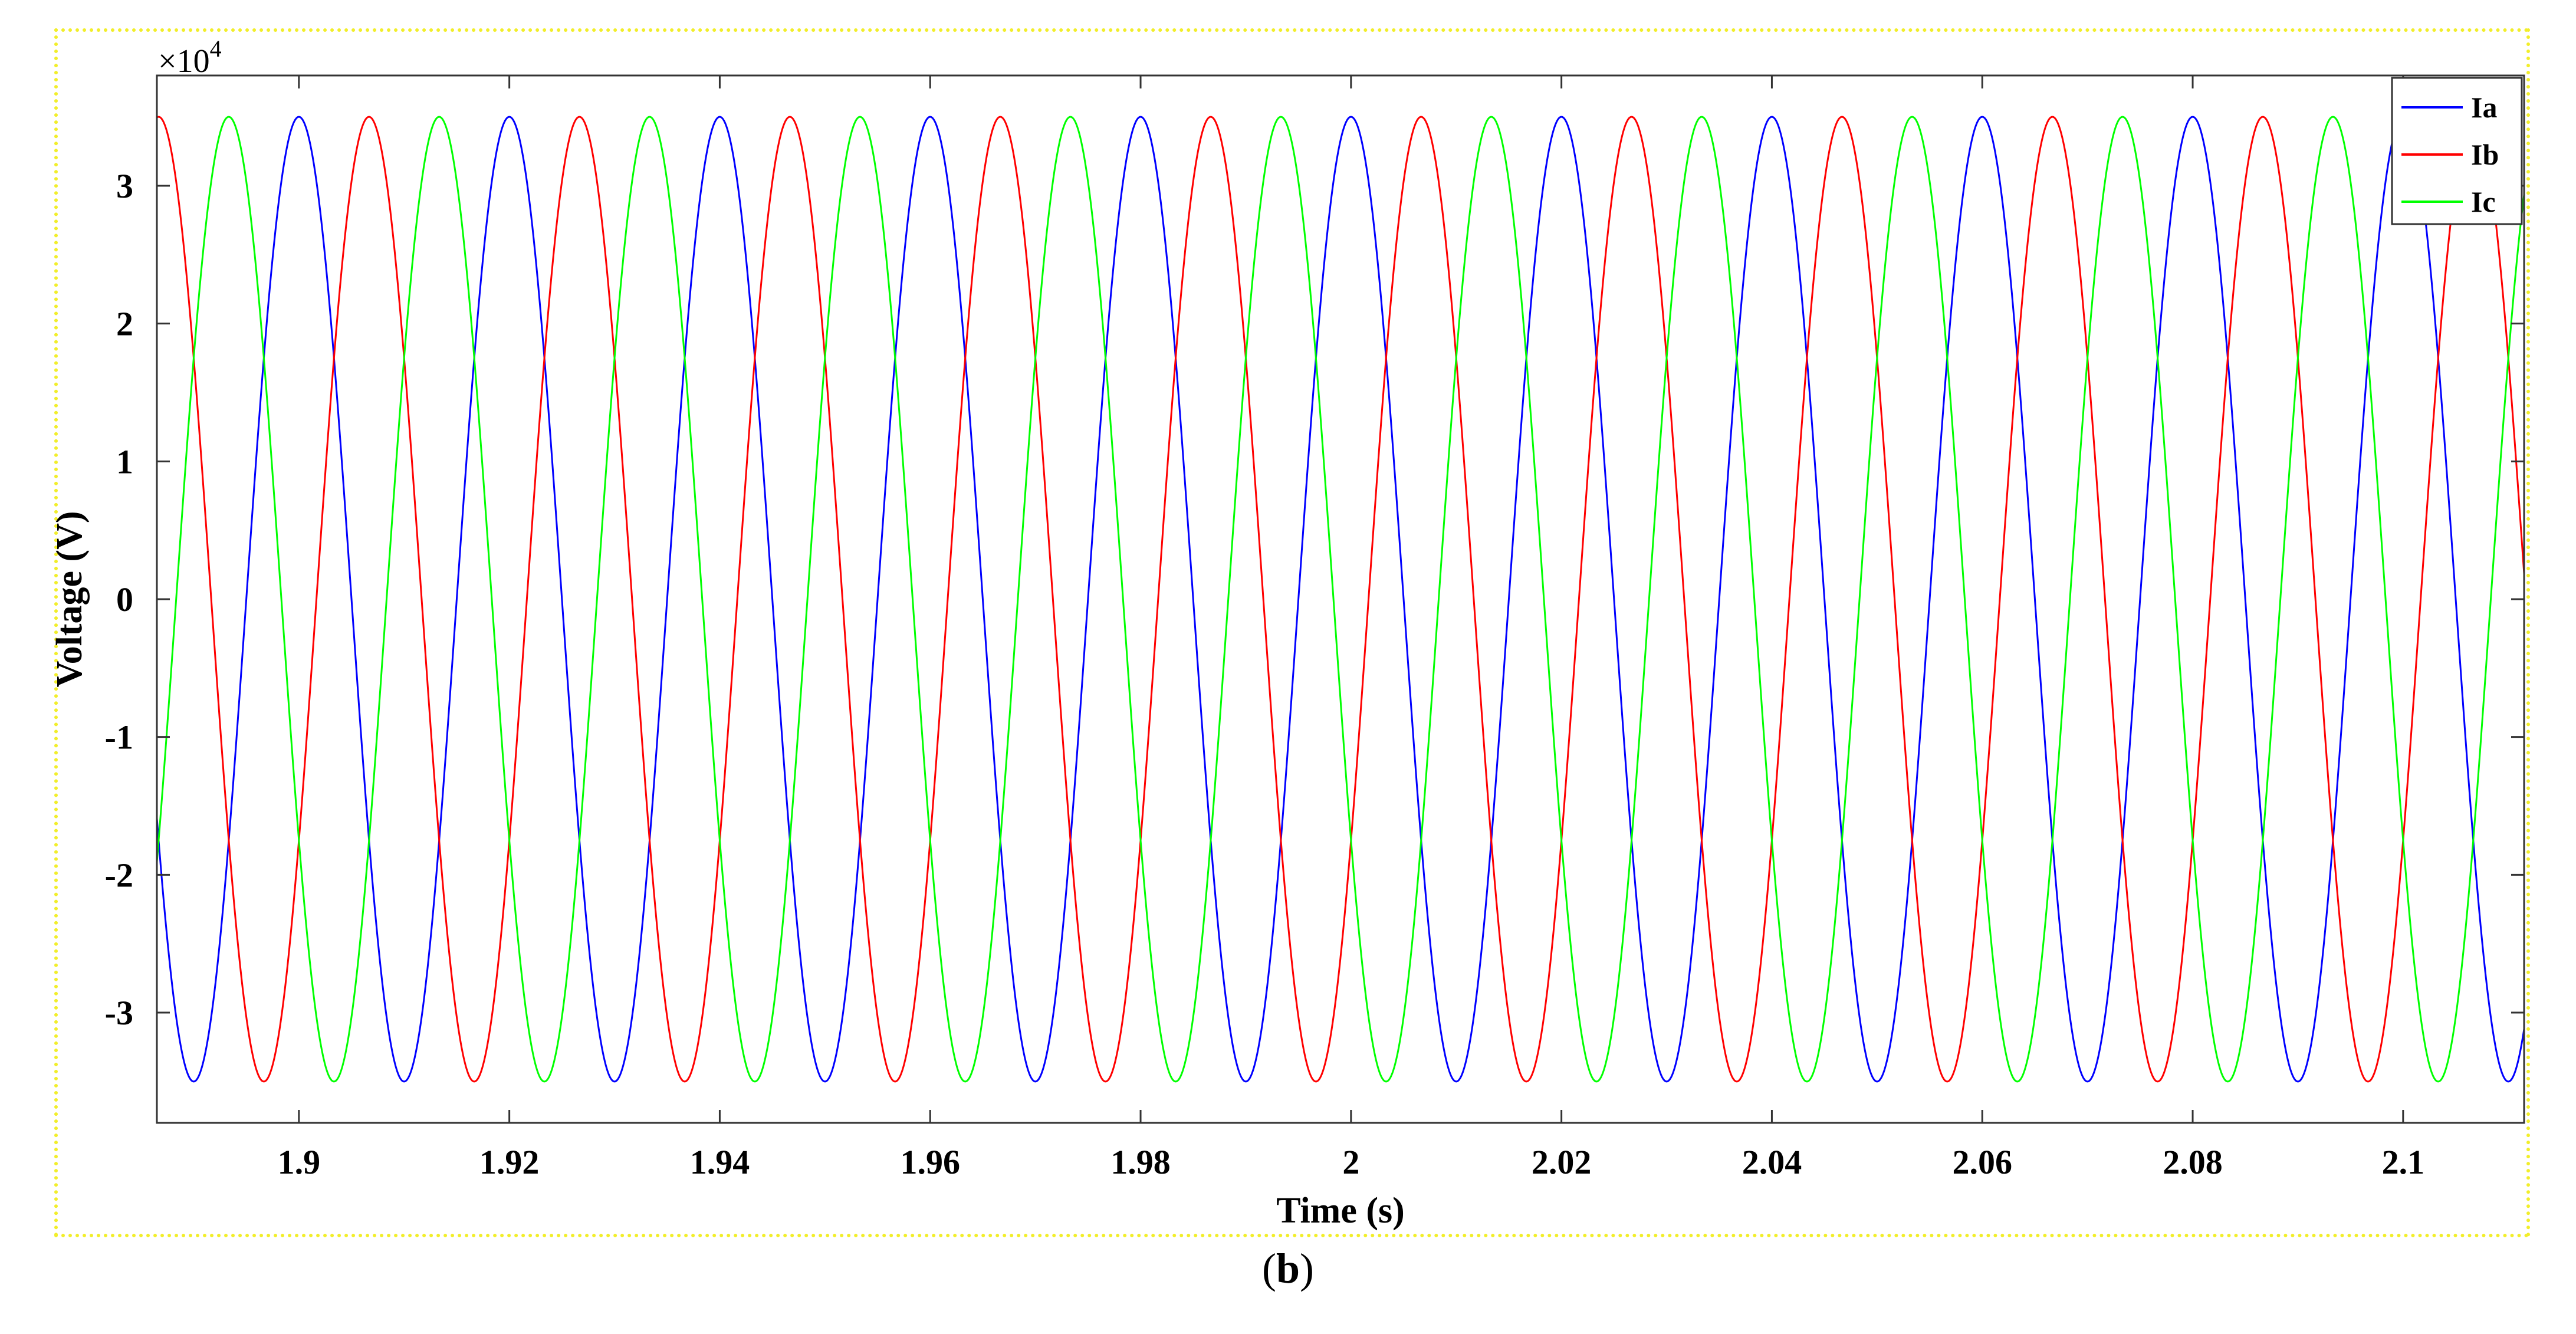  What do you see at coordinates (119, 875) in the screenshot?
I see `y-tick-label: -2` at bounding box center [119, 875].